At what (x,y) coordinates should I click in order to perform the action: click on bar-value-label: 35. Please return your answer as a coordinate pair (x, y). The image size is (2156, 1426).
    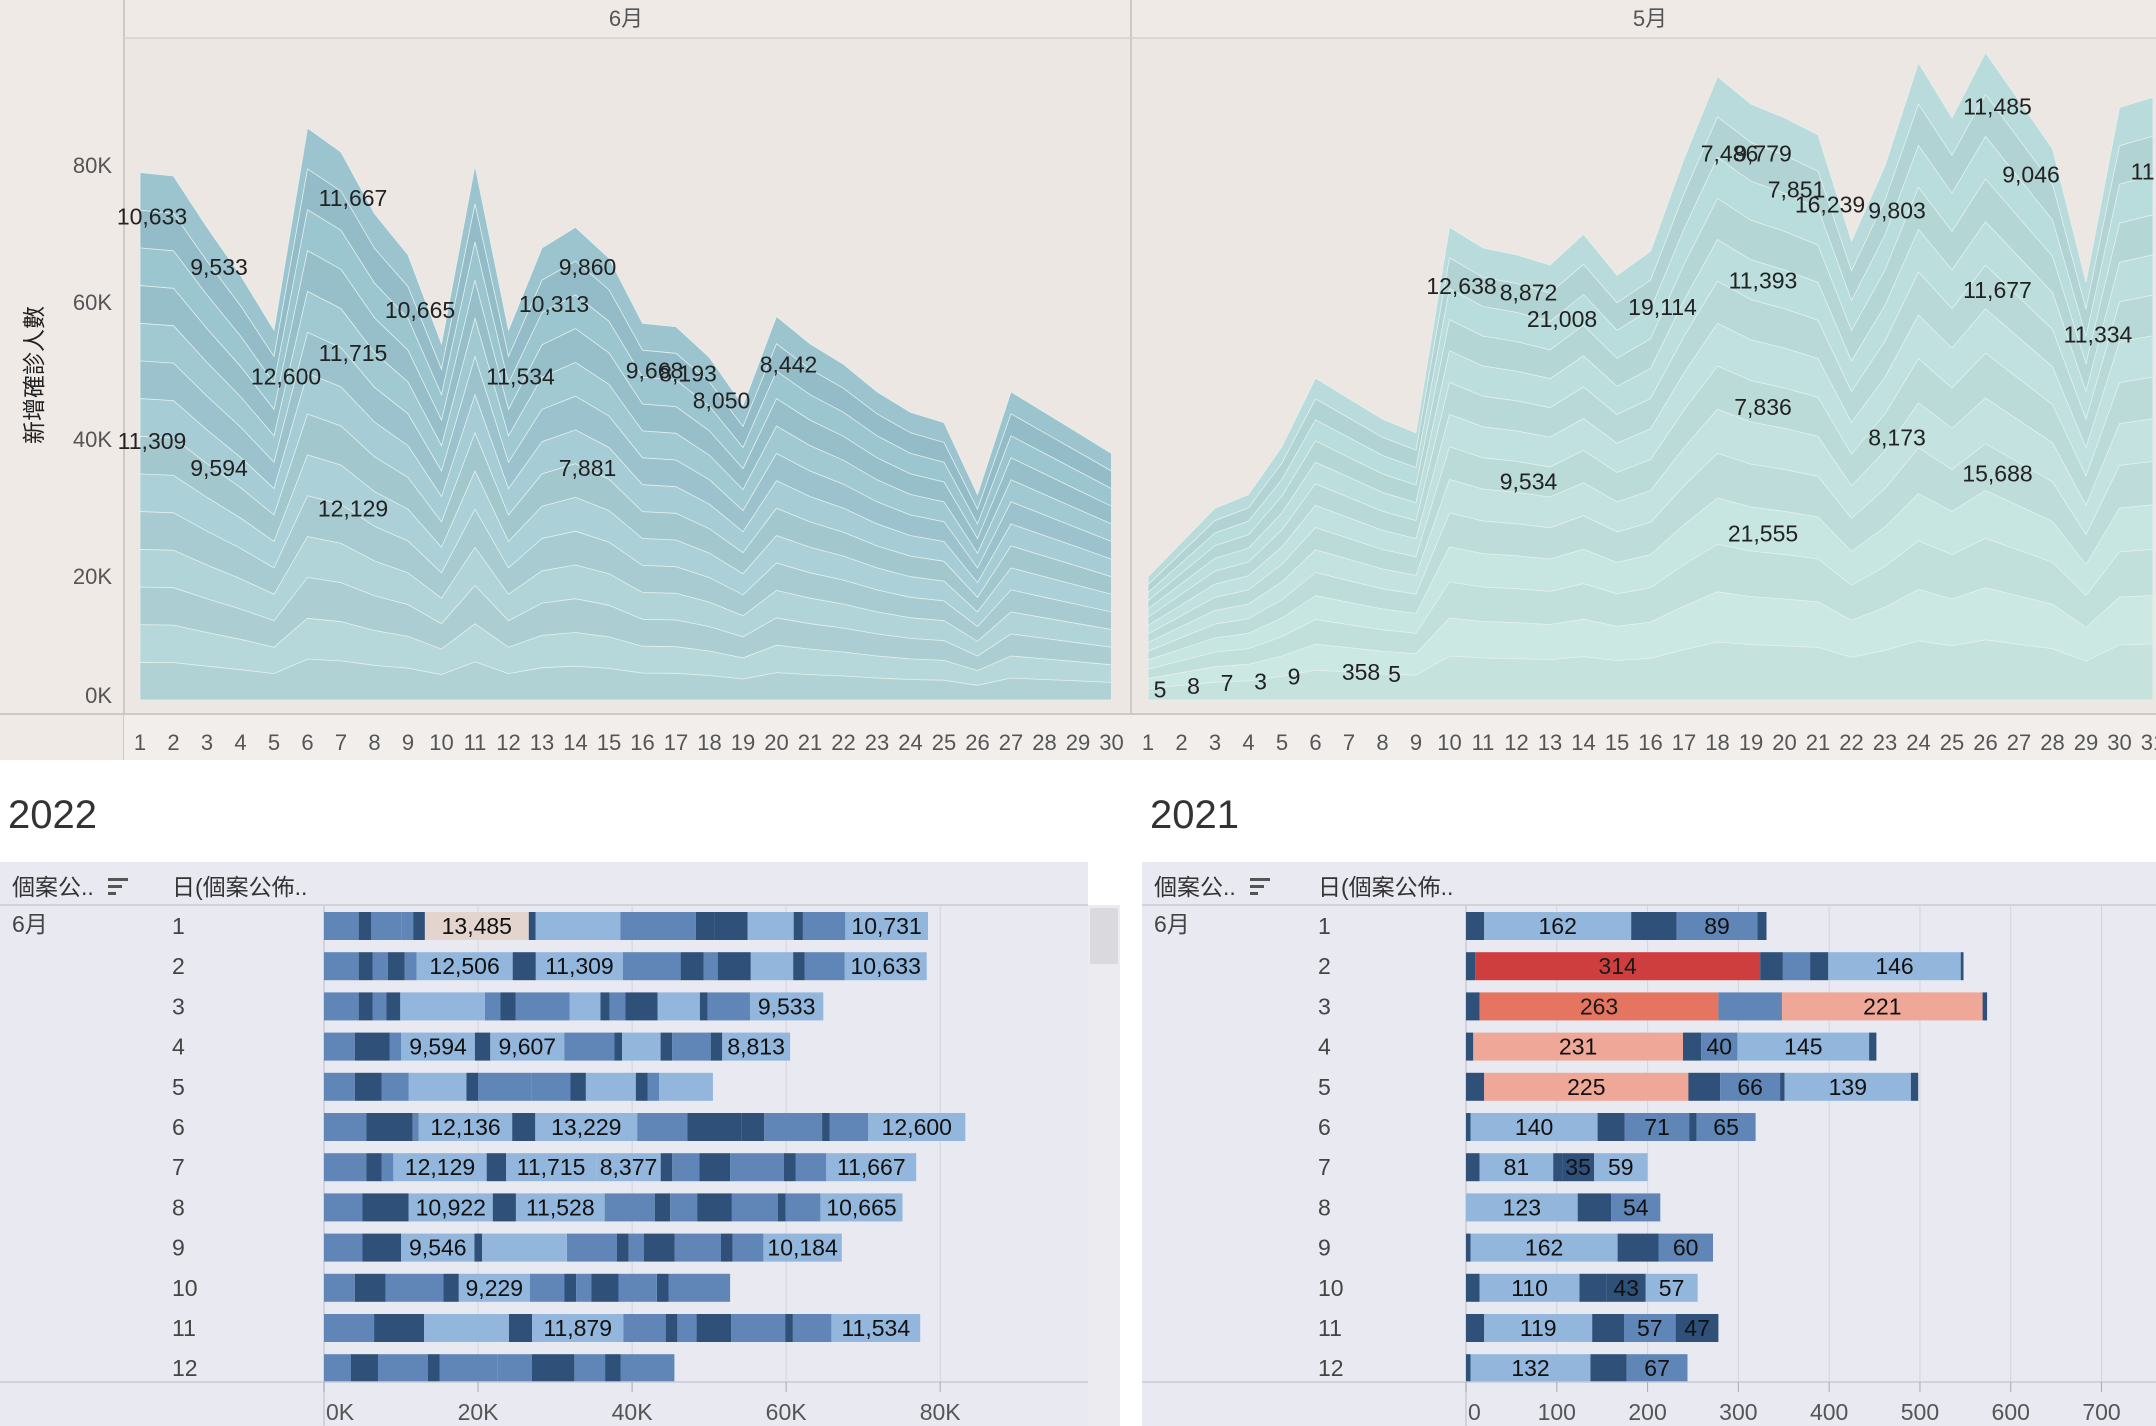
    Looking at the image, I should click on (1578, 1167).